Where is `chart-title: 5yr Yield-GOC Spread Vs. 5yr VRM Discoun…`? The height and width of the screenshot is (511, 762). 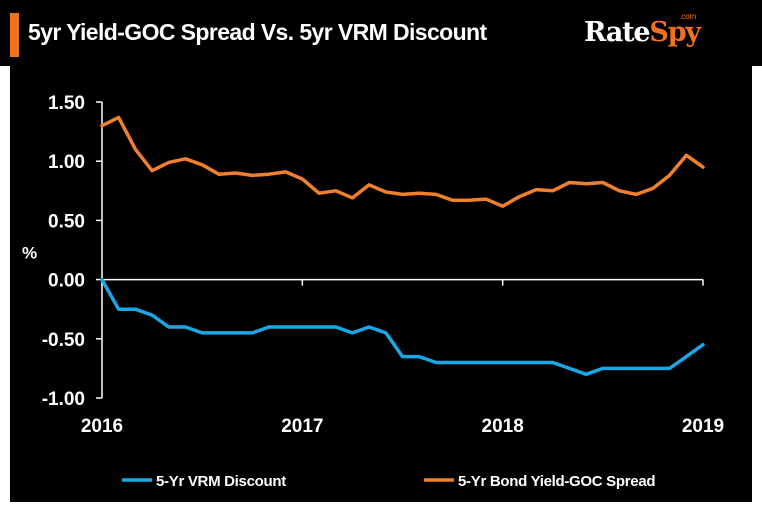
chart-title: 5yr Yield-GOC Spread Vs. 5yr VRM Discoun… is located at coordinates (257, 32).